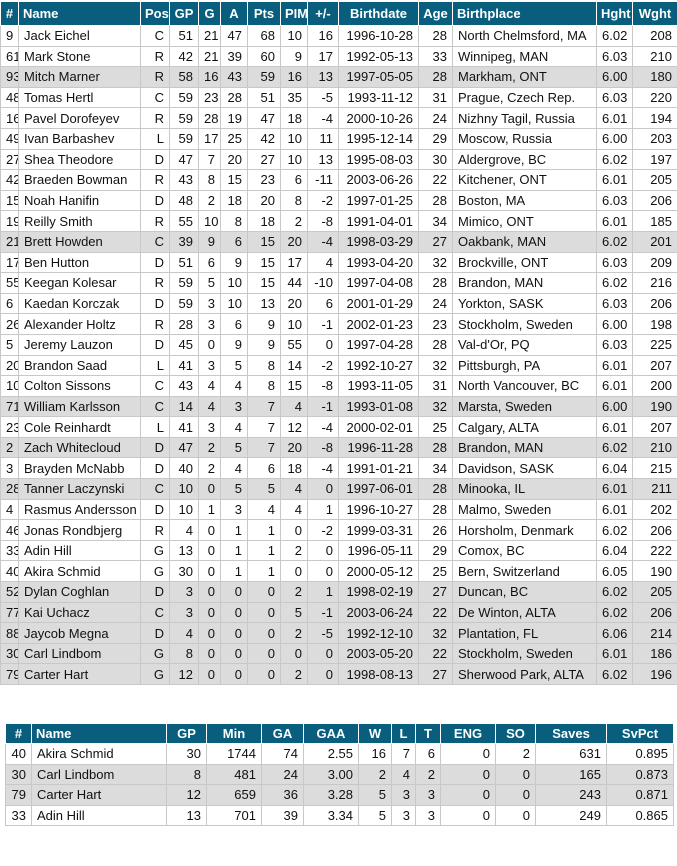 The width and height of the screenshot is (677, 866). What do you see at coordinates (187, 774) in the screenshot?
I see `cell-games-played: 8` at bounding box center [187, 774].